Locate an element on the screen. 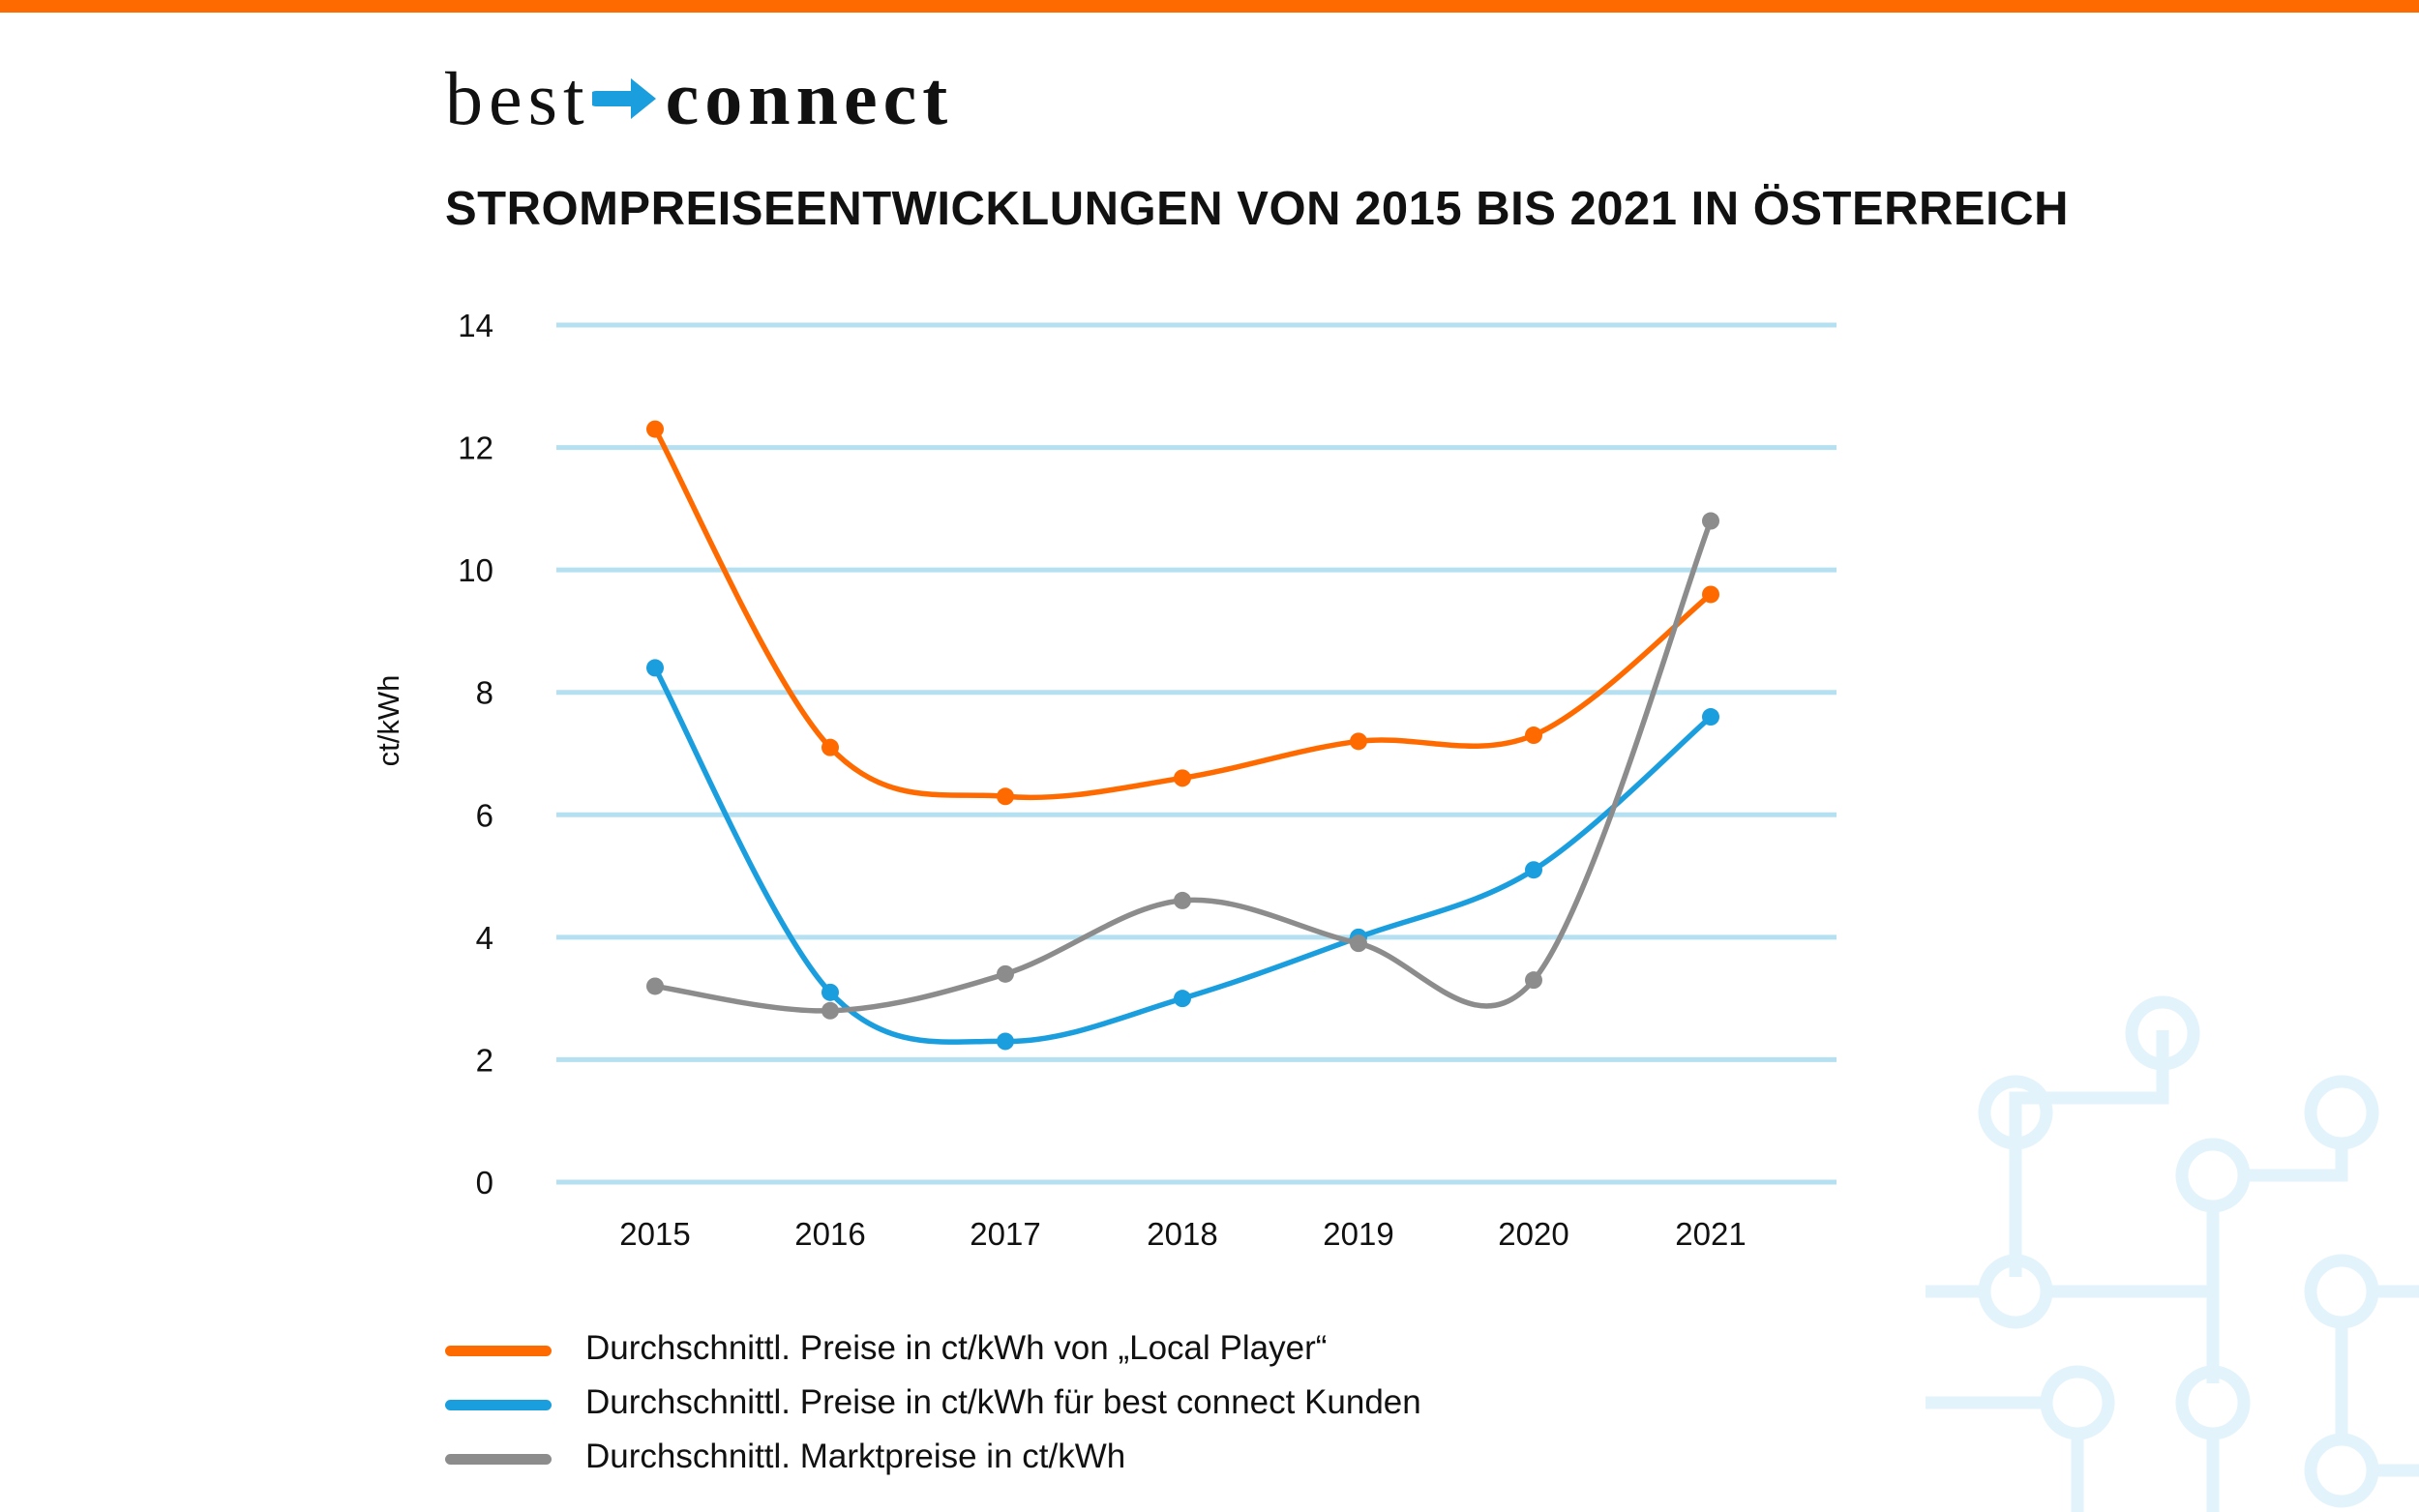 The image size is (2419, 1512). x-tick-label: 2021 is located at coordinates (1711, 1234).